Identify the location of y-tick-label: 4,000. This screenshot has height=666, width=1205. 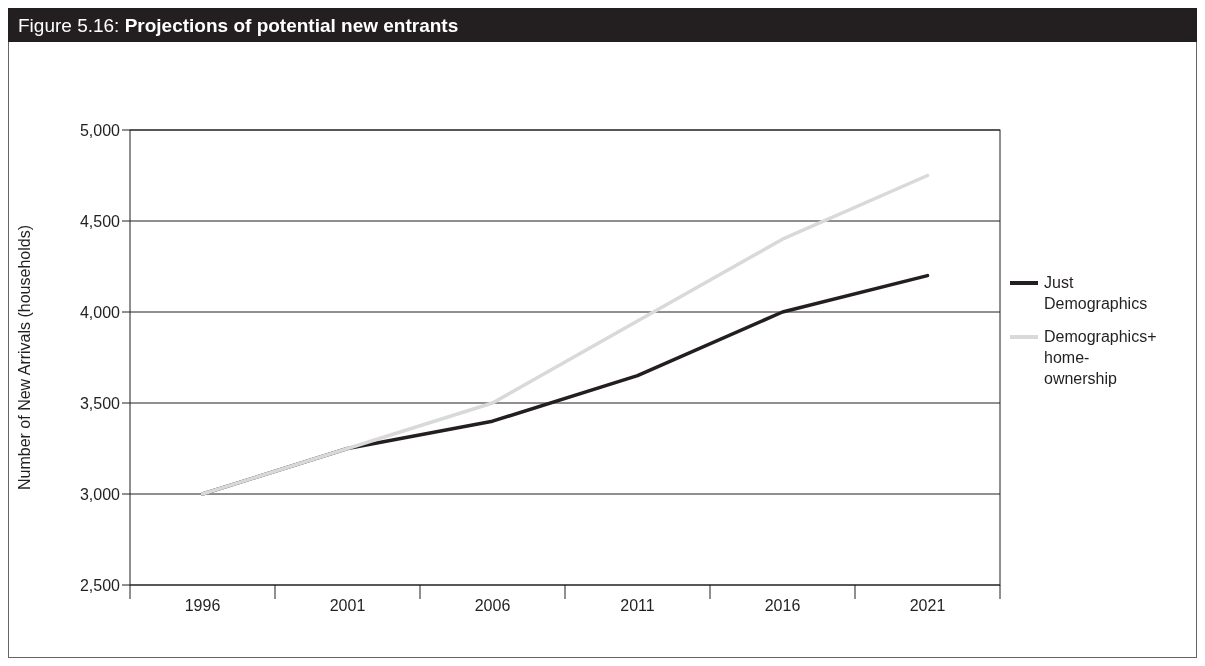
(100, 312).